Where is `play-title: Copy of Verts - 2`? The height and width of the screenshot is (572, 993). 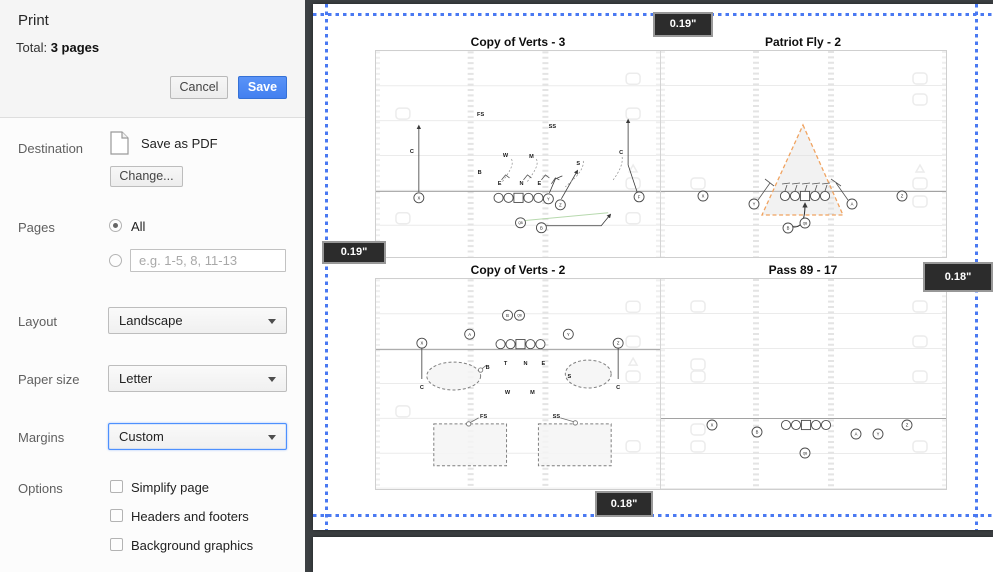
play-title: Copy of Verts - 2 is located at coordinates (518, 270).